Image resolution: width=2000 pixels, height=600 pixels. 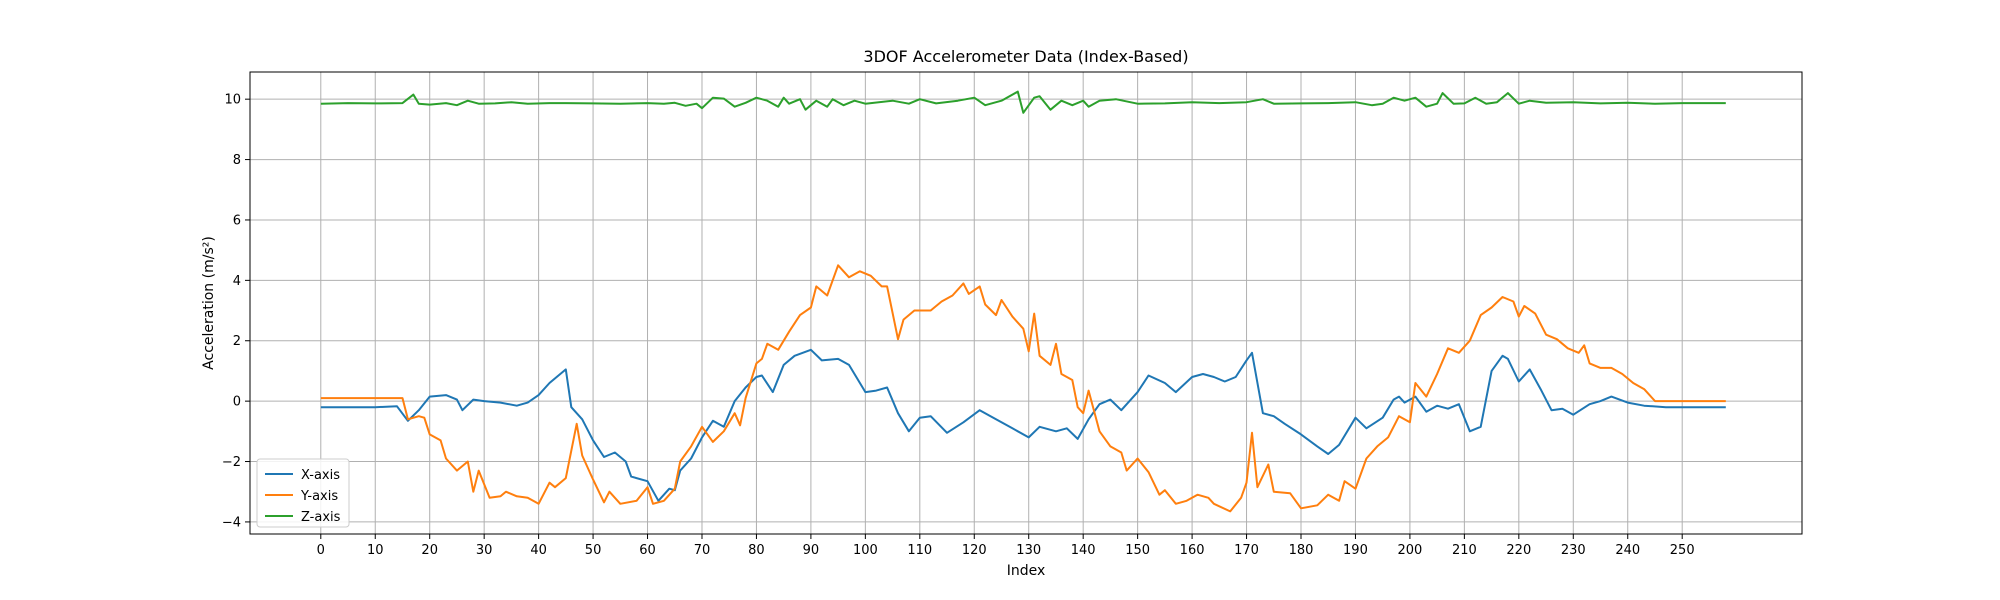 I want to click on x-tick-label: 80, so click(x=756, y=550).